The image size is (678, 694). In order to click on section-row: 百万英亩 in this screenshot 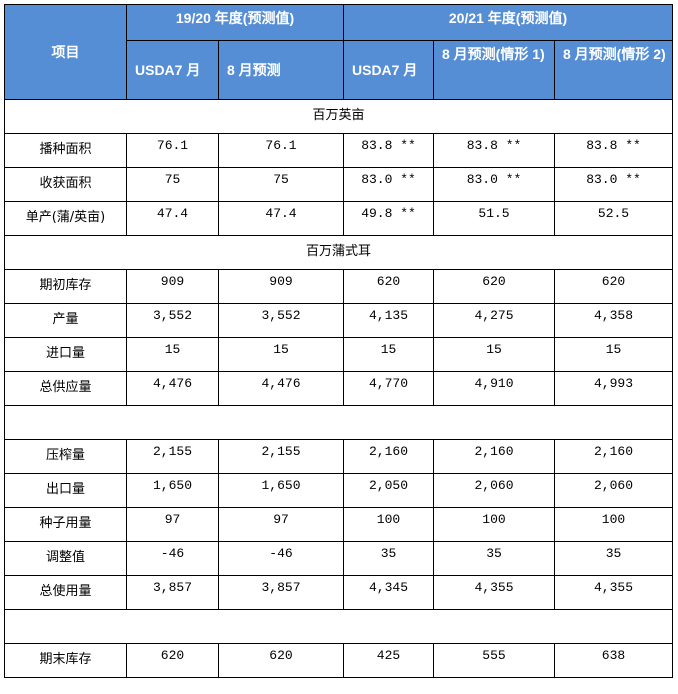, I will do `click(338, 116)`.